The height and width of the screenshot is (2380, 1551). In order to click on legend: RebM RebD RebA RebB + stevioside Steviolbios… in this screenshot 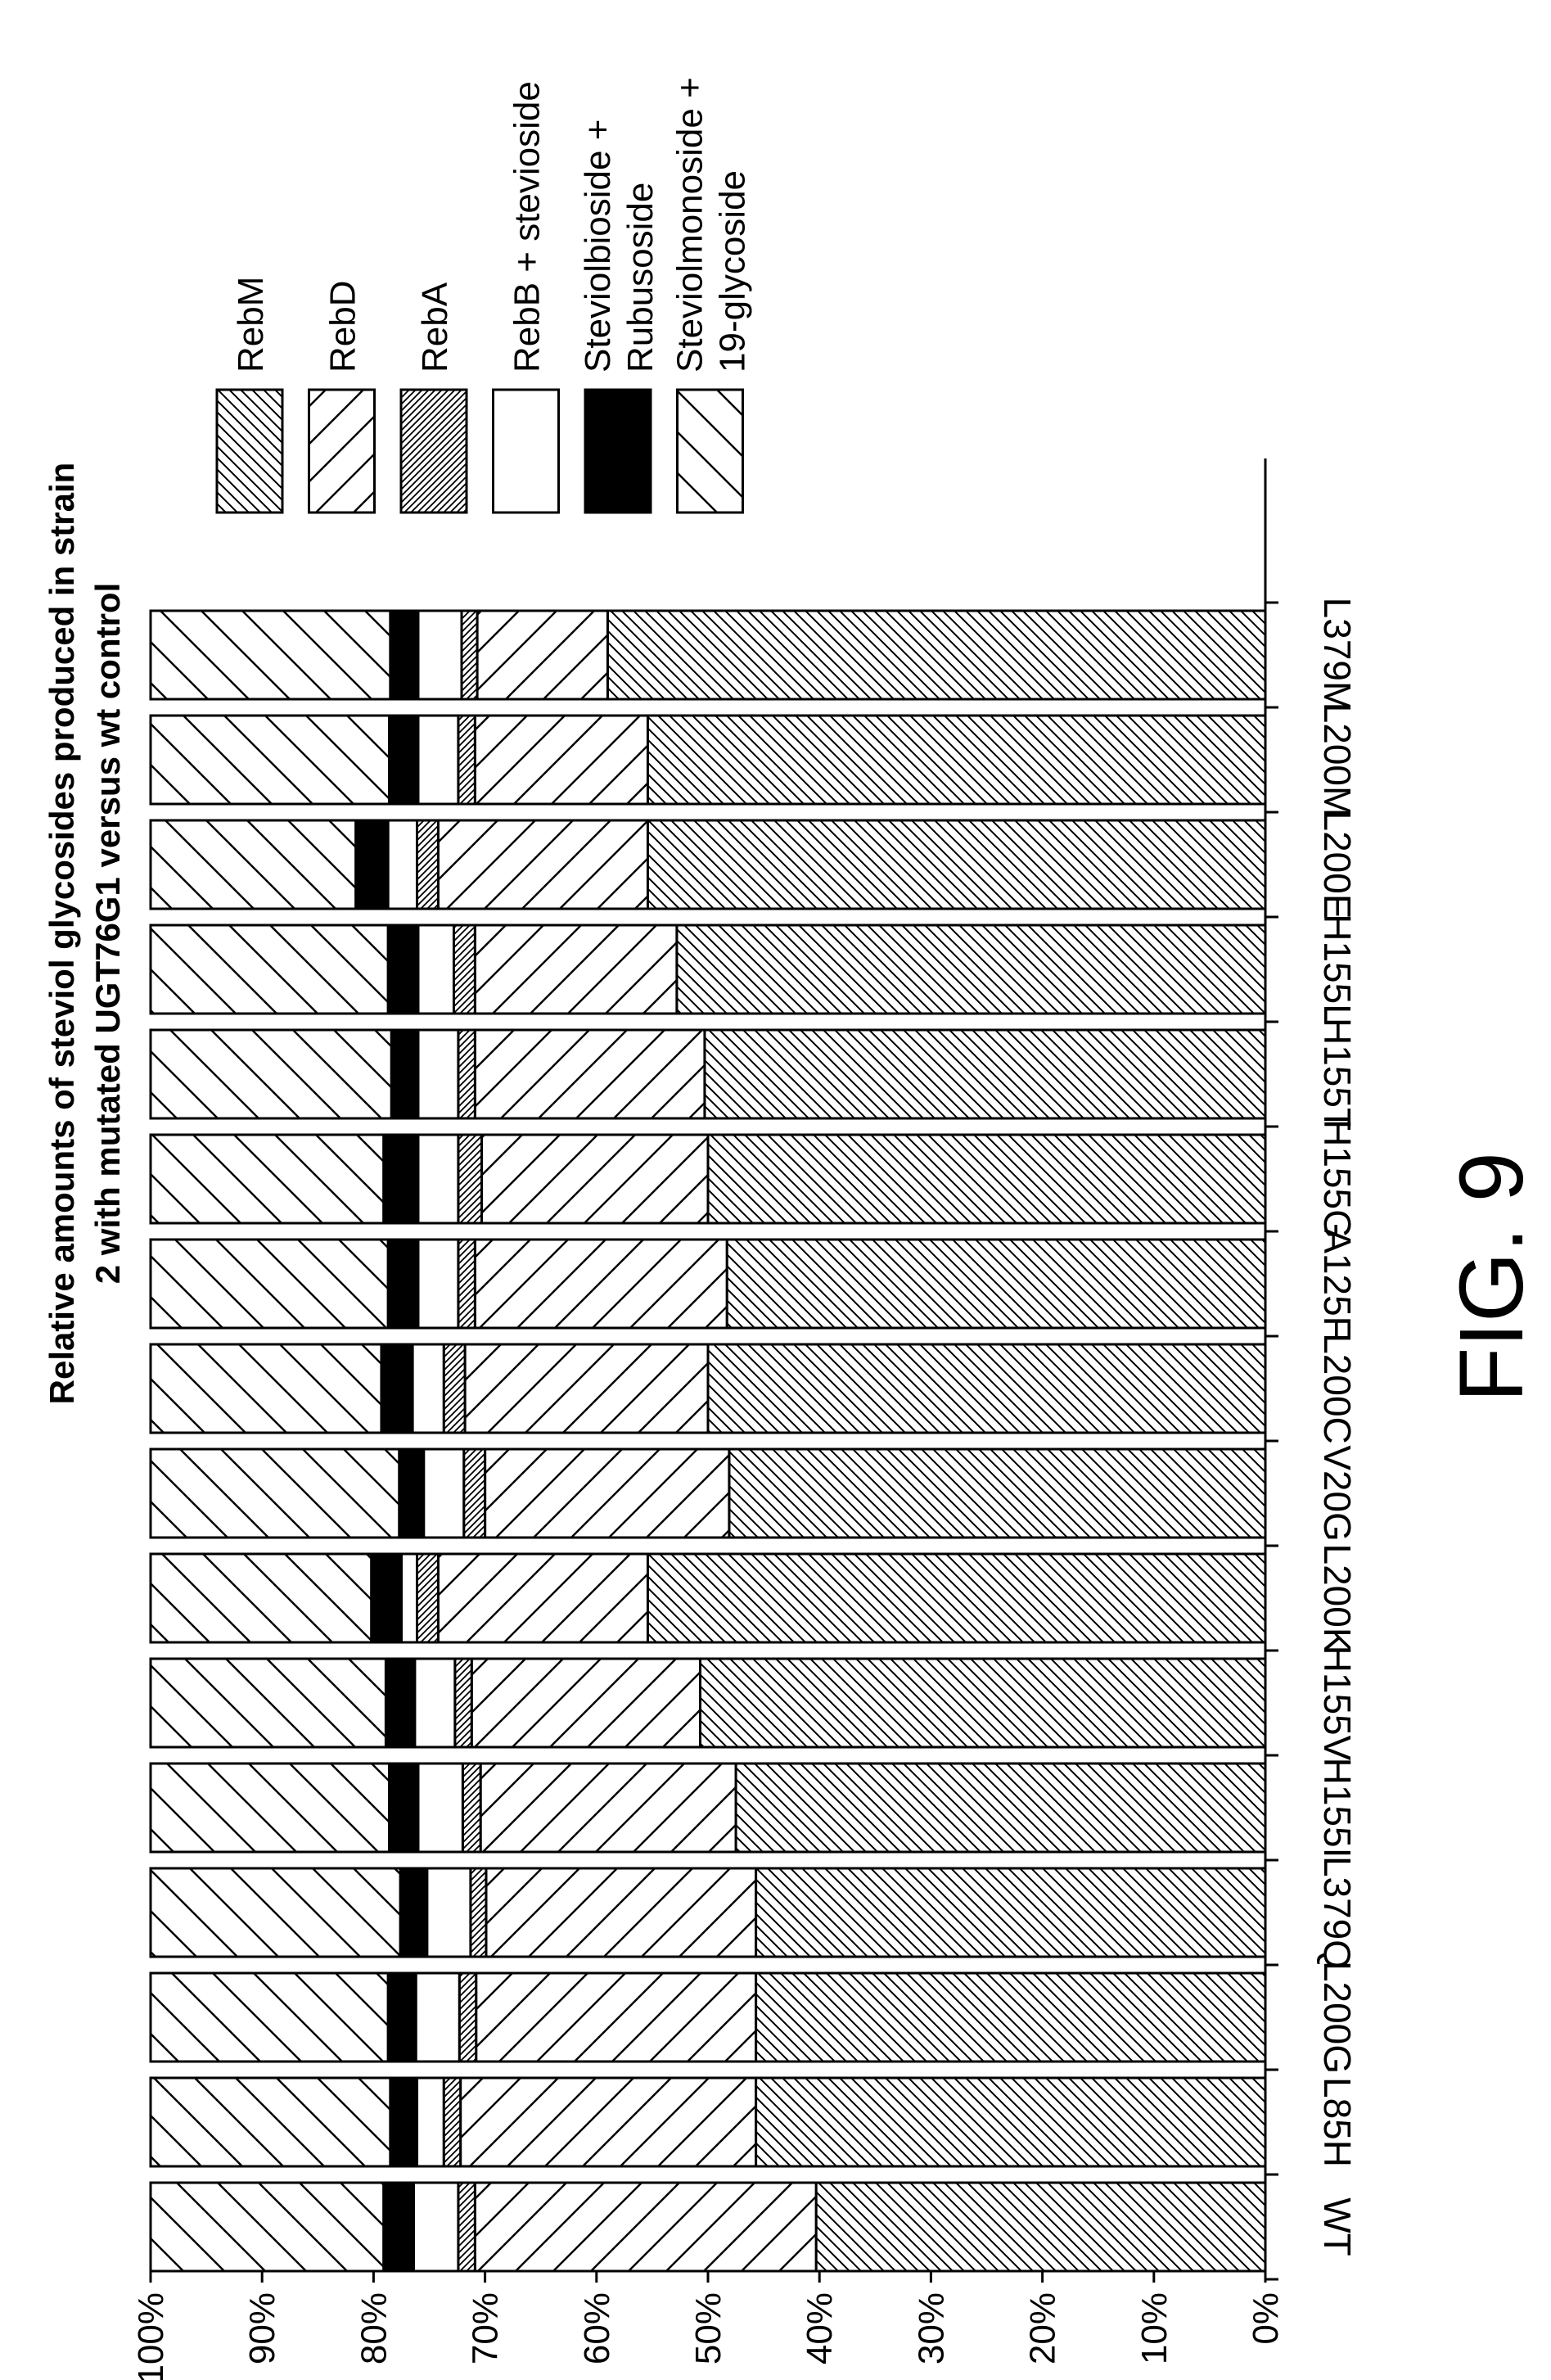, I will do `click(484, 295)`.